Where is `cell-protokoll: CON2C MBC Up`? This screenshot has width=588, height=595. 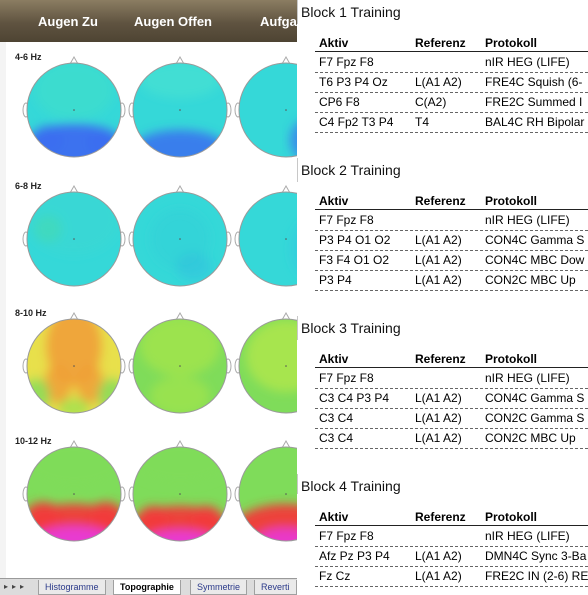
cell-protokoll: CON2C MBC Up is located at coordinates (530, 438).